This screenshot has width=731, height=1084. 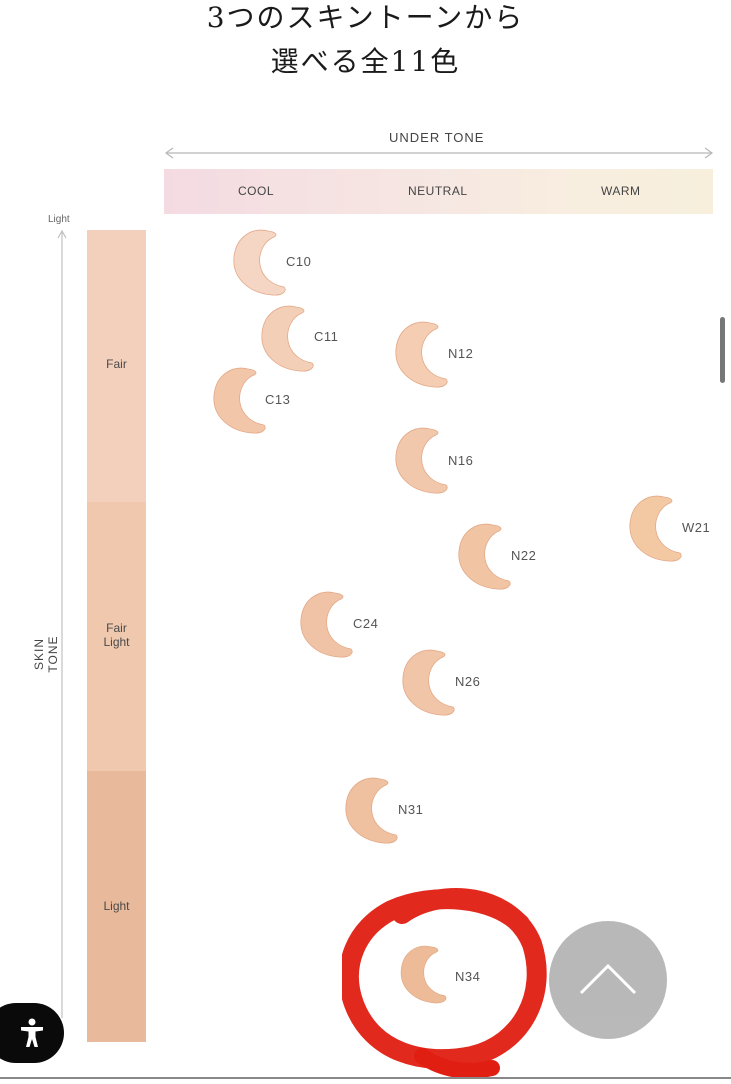 What do you see at coordinates (422, 460) in the screenshot?
I see `swatch-n16` at bounding box center [422, 460].